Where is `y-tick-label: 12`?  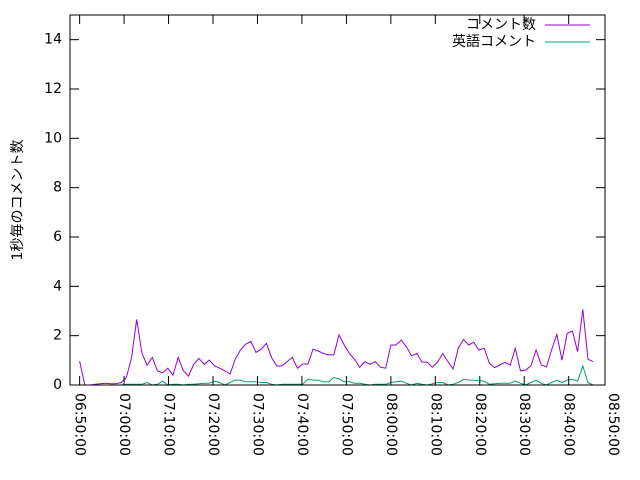
y-tick-label: 12 is located at coordinates (53, 89).